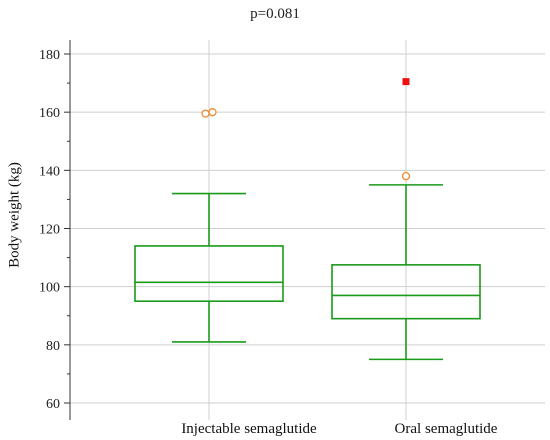 The height and width of the screenshot is (440, 550). What do you see at coordinates (49, 55) in the screenshot?
I see `y-tick-label: 180` at bounding box center [49, 55].